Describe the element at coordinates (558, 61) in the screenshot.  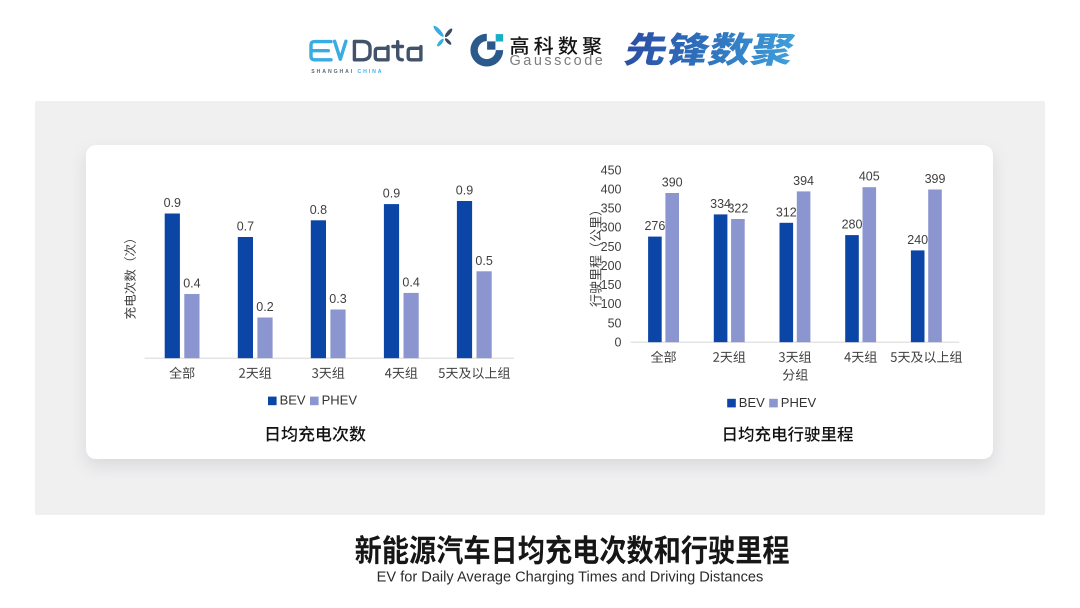
I see `svg-text: Gausscode` at that location.